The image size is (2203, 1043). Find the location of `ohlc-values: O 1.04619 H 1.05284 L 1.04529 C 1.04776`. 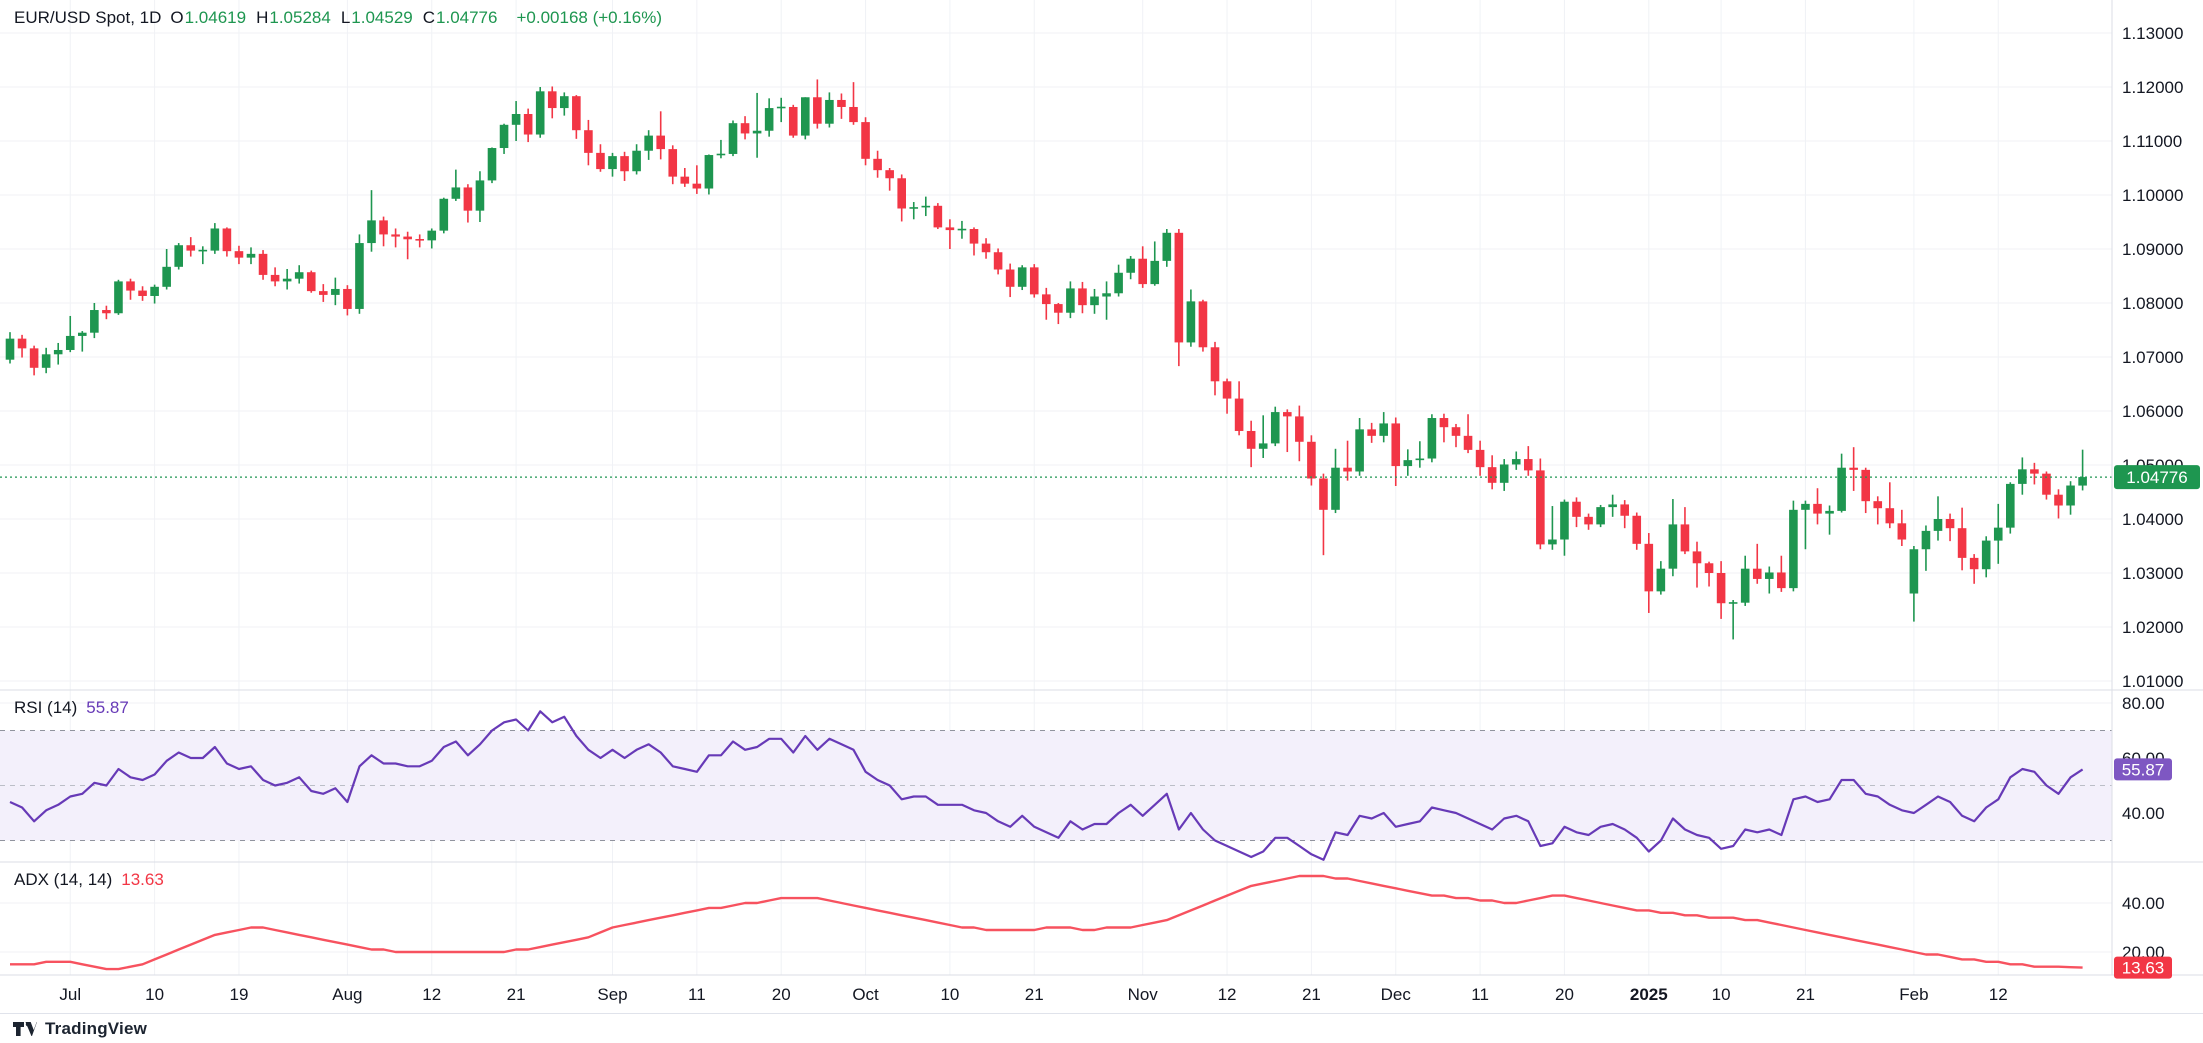

ohlc-values: O 1.04619 H 1.05284 L 1.04529 C 1.04776 is located at coordinates (338, 18).